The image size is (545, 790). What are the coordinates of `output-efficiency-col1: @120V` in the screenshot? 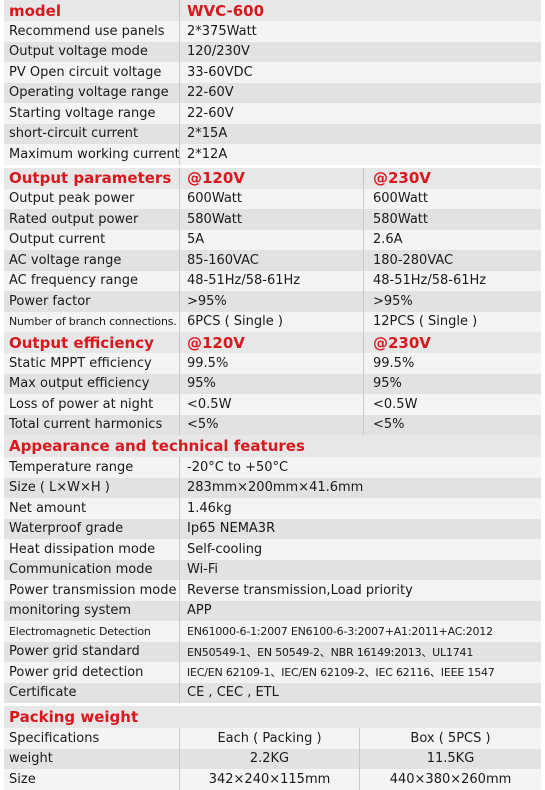 It's located at (272, 342).